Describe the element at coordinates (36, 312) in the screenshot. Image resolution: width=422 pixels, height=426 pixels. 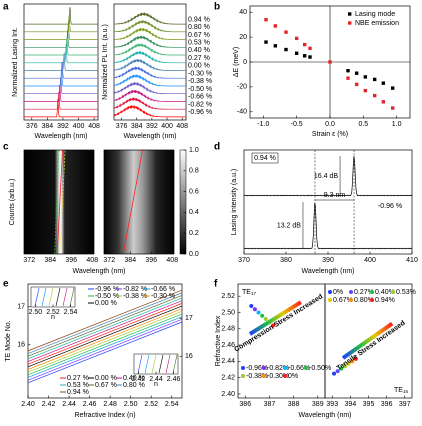
I see `x-tick-label: 2.50` at that location.